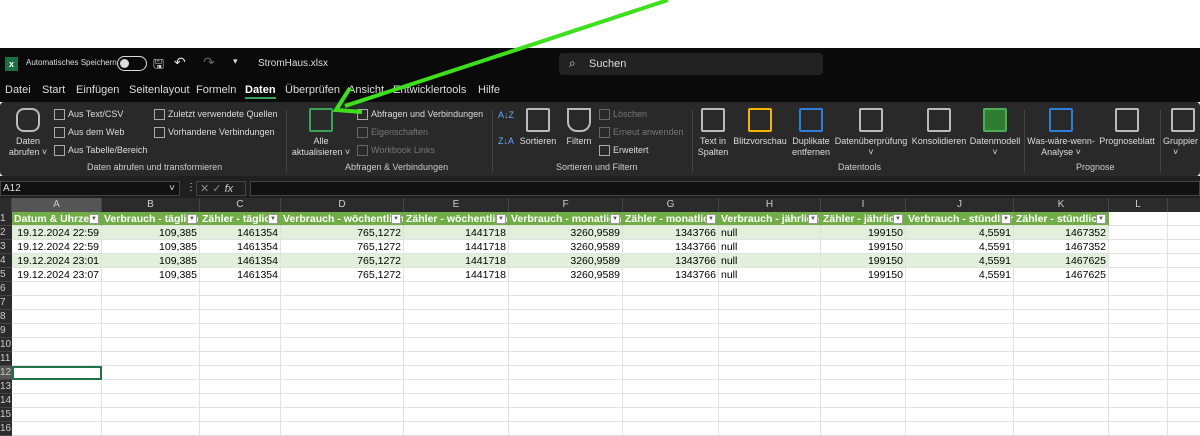 This screenshot has height=436, width=1200. Describe the element at coordinates (863, 233) in the screenshot. I see `table-cell: 199150` at that location.